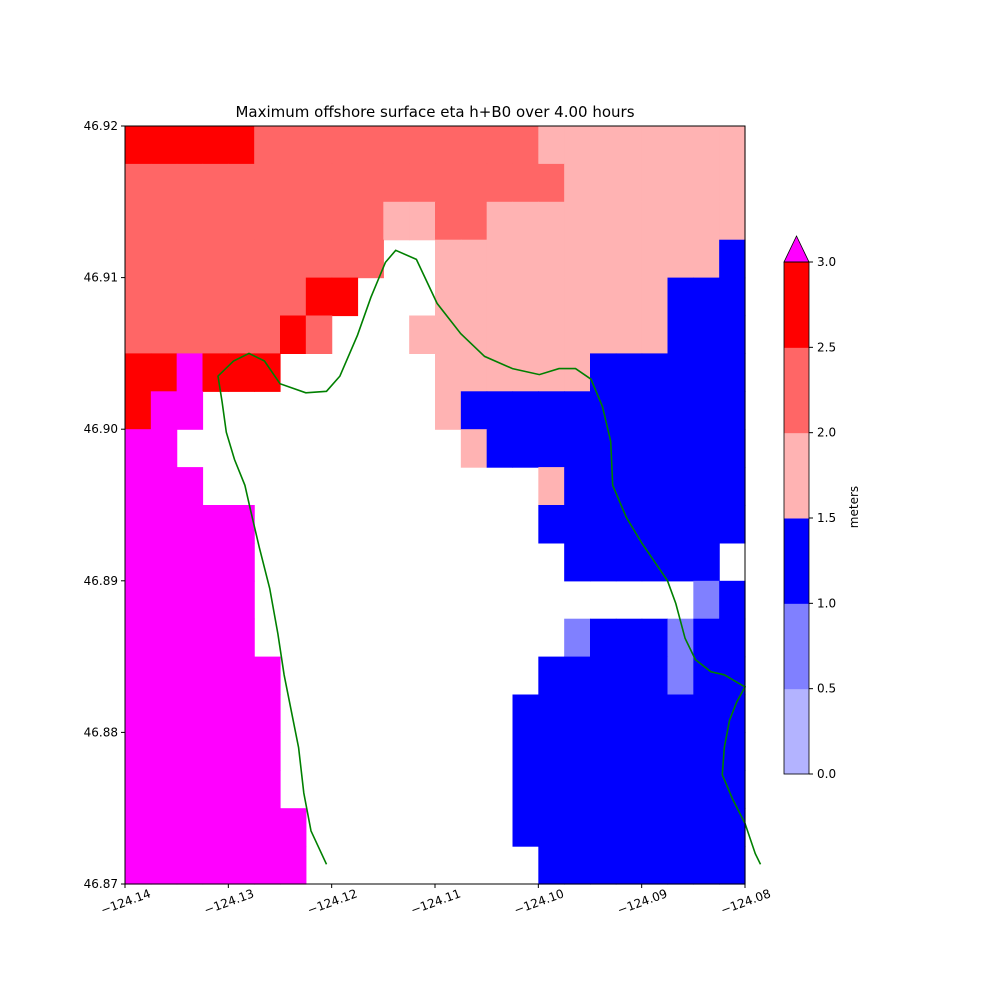  What do you see at coordinates (826, 518) in the screenshot?
I see `colorbar-tick-label: 1.5` at bounding box center [826, 518].